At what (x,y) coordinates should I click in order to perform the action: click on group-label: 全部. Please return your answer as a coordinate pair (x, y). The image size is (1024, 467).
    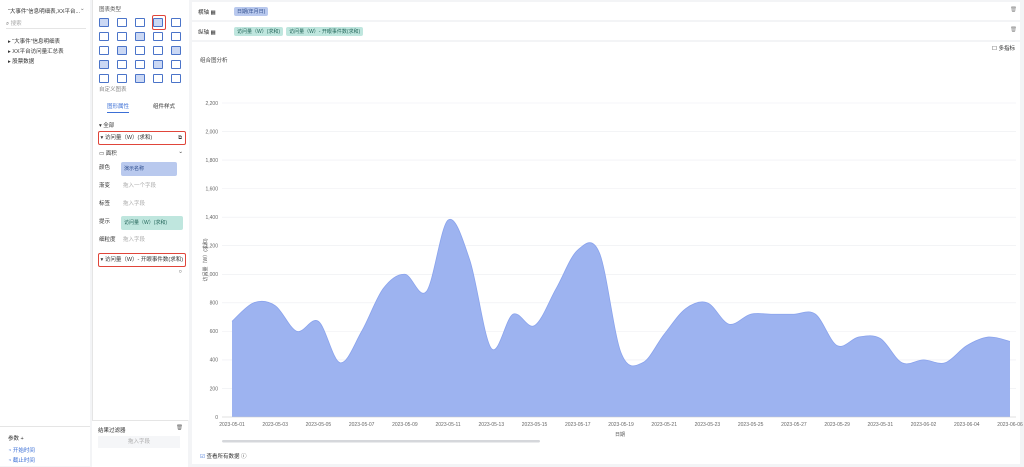
    Looking at the image, I should click on (109, 126).